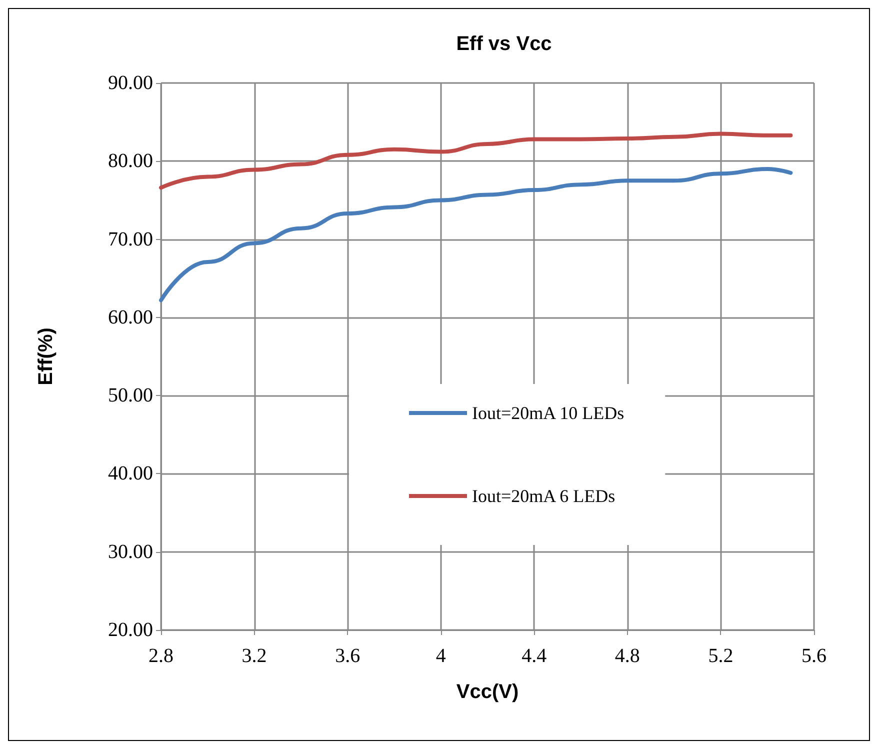 This screenshot has width=878, height=749. I want to click on y-tick-label: 70.00, so click(130, 239).